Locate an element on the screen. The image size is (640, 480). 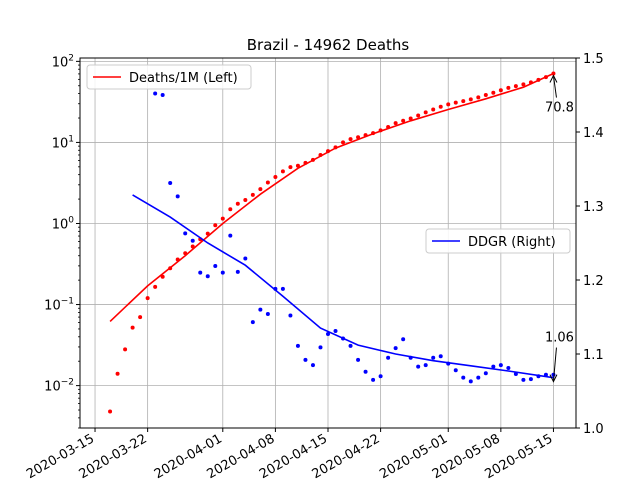
right-tick-label: 1.2 is located at coordinates (593, 281).